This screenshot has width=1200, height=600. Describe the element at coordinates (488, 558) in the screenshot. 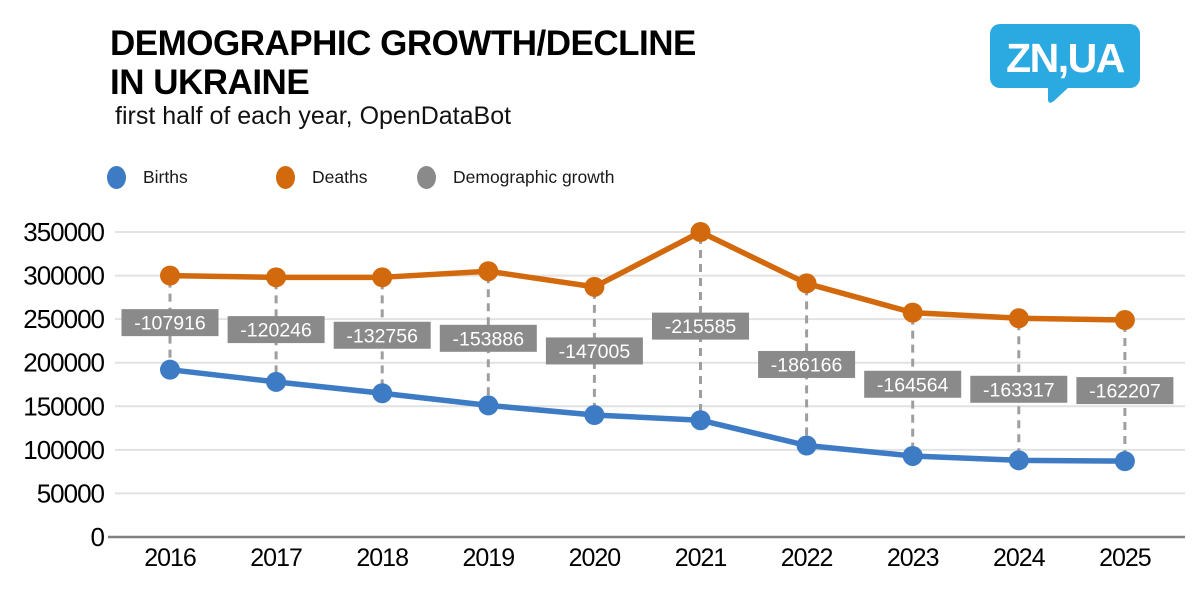

I see `x-tick-label: 2019` at that location.